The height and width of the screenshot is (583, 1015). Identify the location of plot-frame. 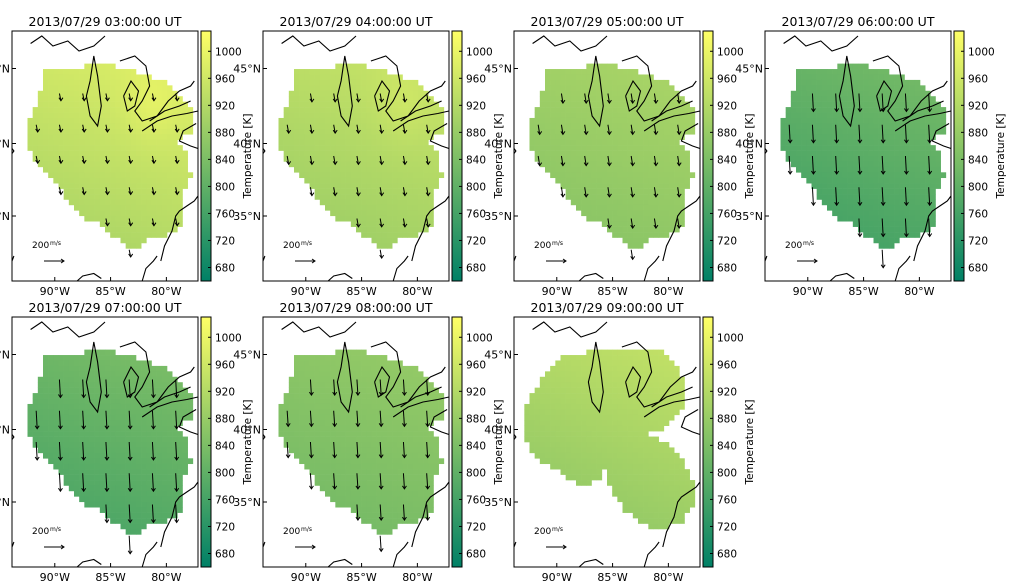
(105, 442).